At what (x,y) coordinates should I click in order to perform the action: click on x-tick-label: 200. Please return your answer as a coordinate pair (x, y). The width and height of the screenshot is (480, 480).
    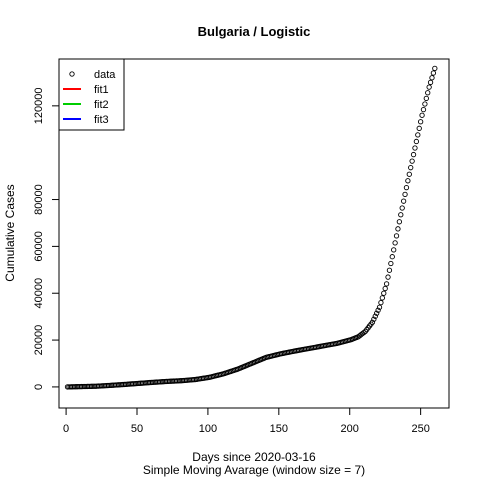
    Looking at the image, I should click on (350, 429).